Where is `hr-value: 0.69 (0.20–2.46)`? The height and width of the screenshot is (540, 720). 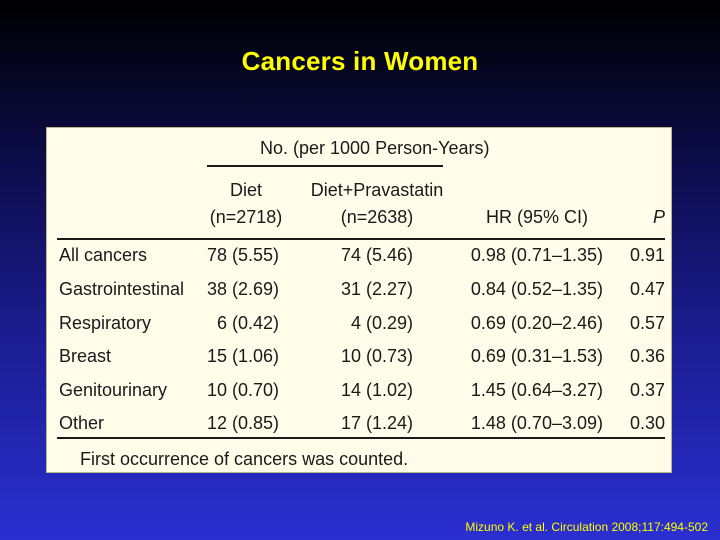 hr-value: 0.69 (0.20–2.46) is located at coordinates (536, 323).